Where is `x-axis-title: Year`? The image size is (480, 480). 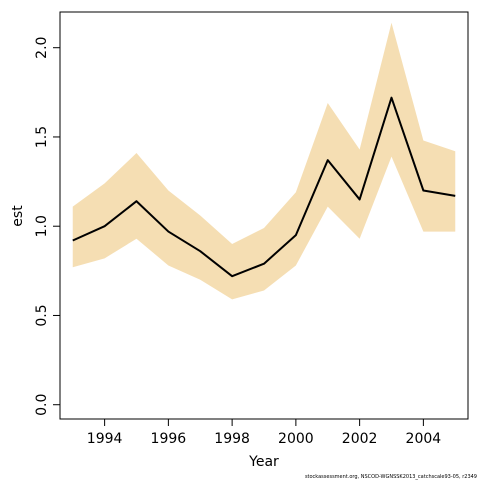
x-axis-title: Year is located at coordinates (263, 462).